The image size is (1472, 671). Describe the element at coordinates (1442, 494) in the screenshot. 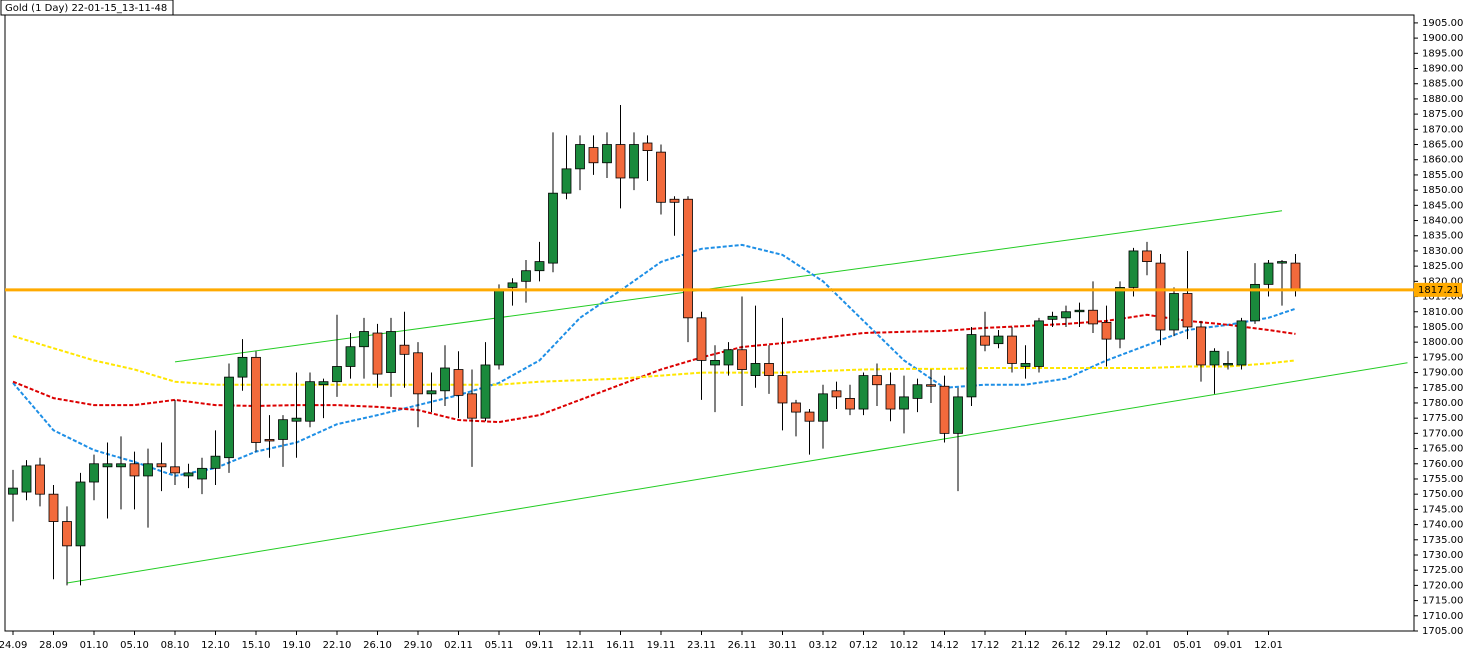

I see `y-tick-label: 1750.00` at that location.